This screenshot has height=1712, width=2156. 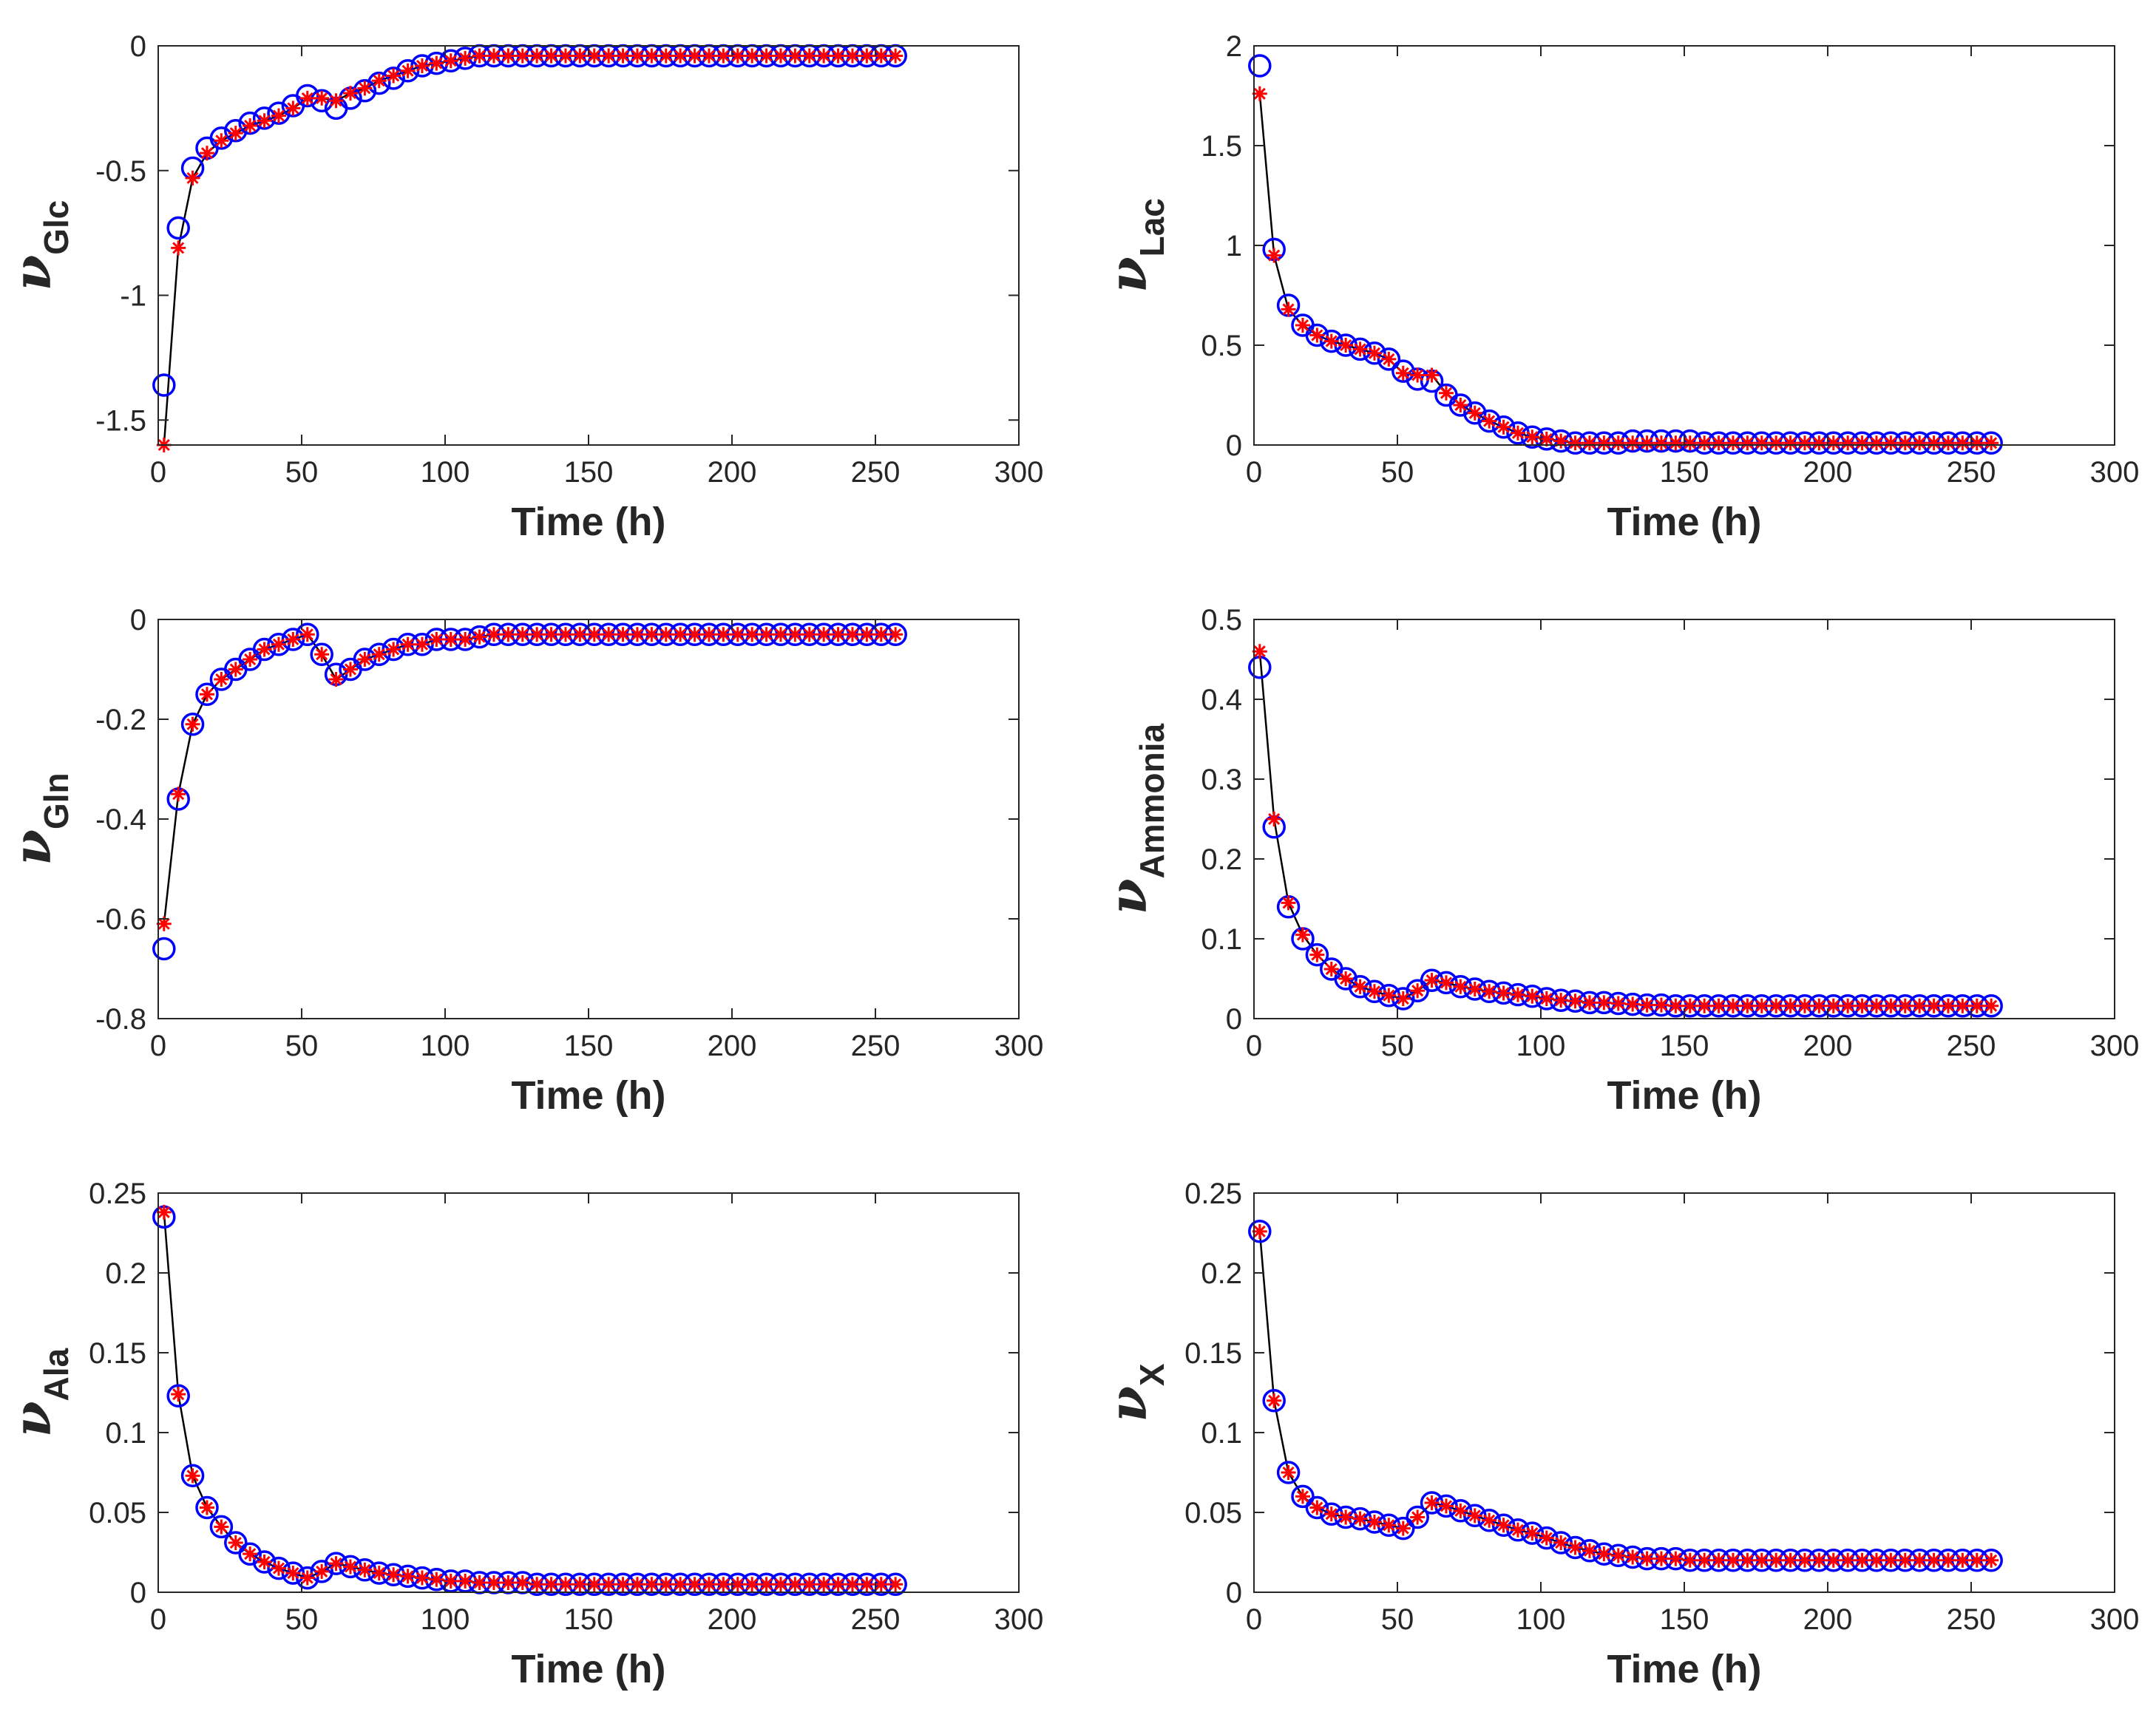 What do you see at coordinates (56, 227) in the screenshot?
I see `y-axis-label-subscript: Glc` at bounding box center [56, 227].